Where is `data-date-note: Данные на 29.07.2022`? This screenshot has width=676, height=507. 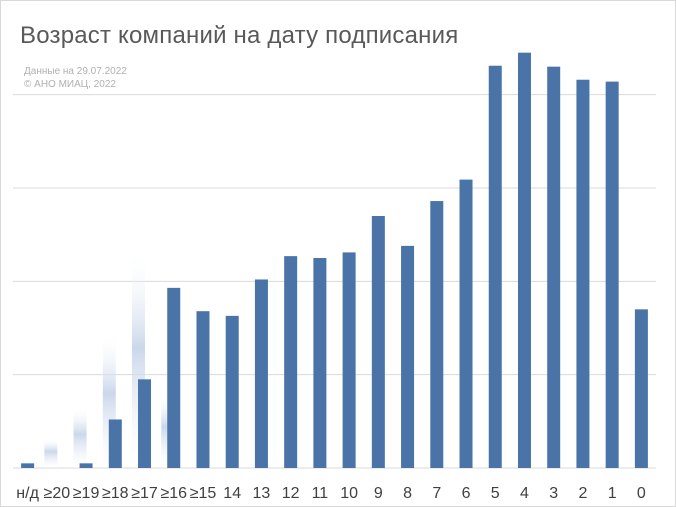
data-date-note: Данные на 29.07.2022 is located at coordinates (75, 71).